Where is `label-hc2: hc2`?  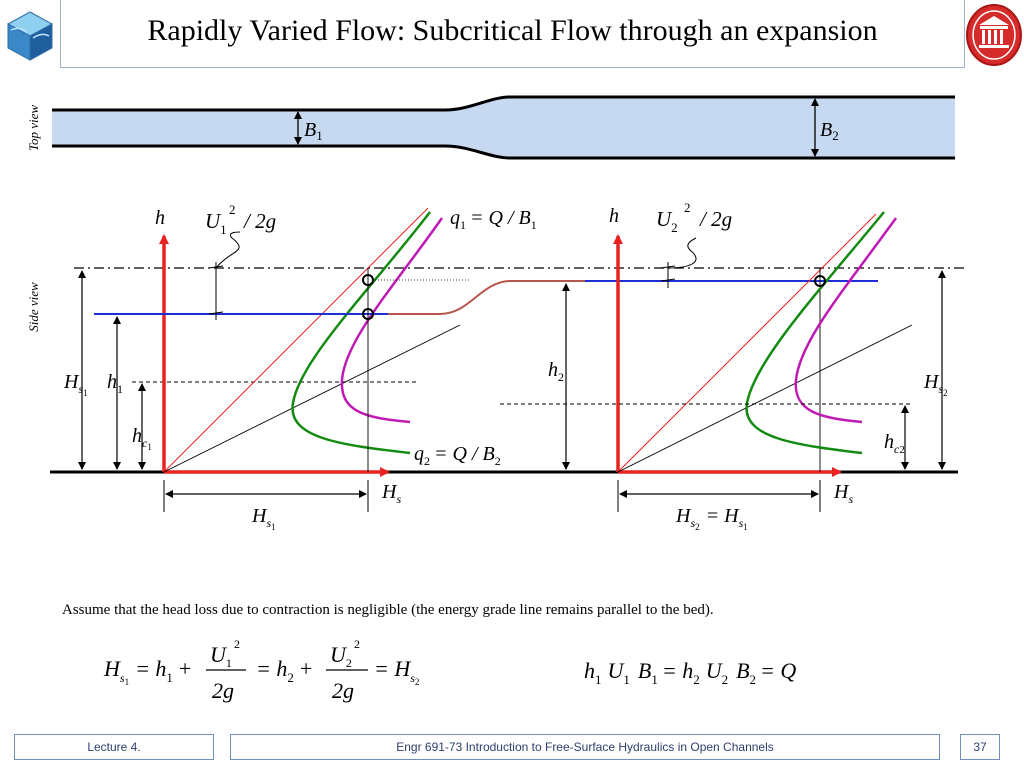
label-hc2: hc2 is located at coordinates (894, 443).